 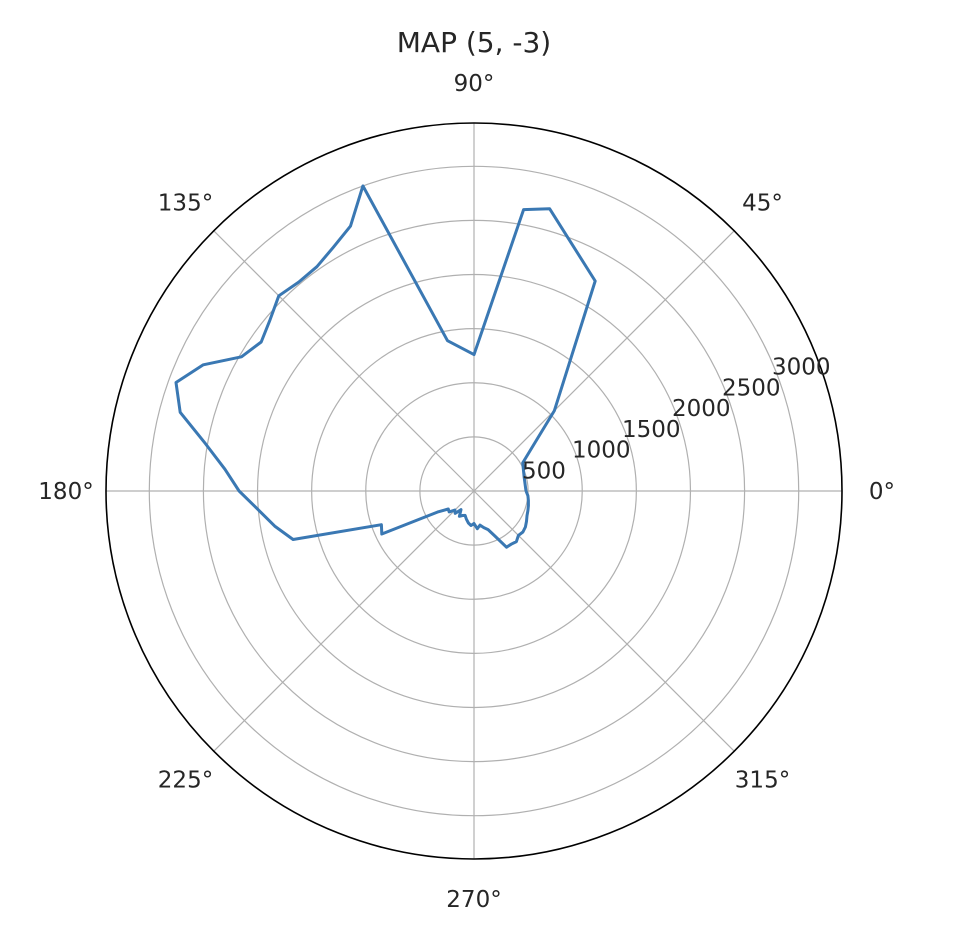 I want to click on theta-tick-label-0: 0°, so click(x=882, y=492).